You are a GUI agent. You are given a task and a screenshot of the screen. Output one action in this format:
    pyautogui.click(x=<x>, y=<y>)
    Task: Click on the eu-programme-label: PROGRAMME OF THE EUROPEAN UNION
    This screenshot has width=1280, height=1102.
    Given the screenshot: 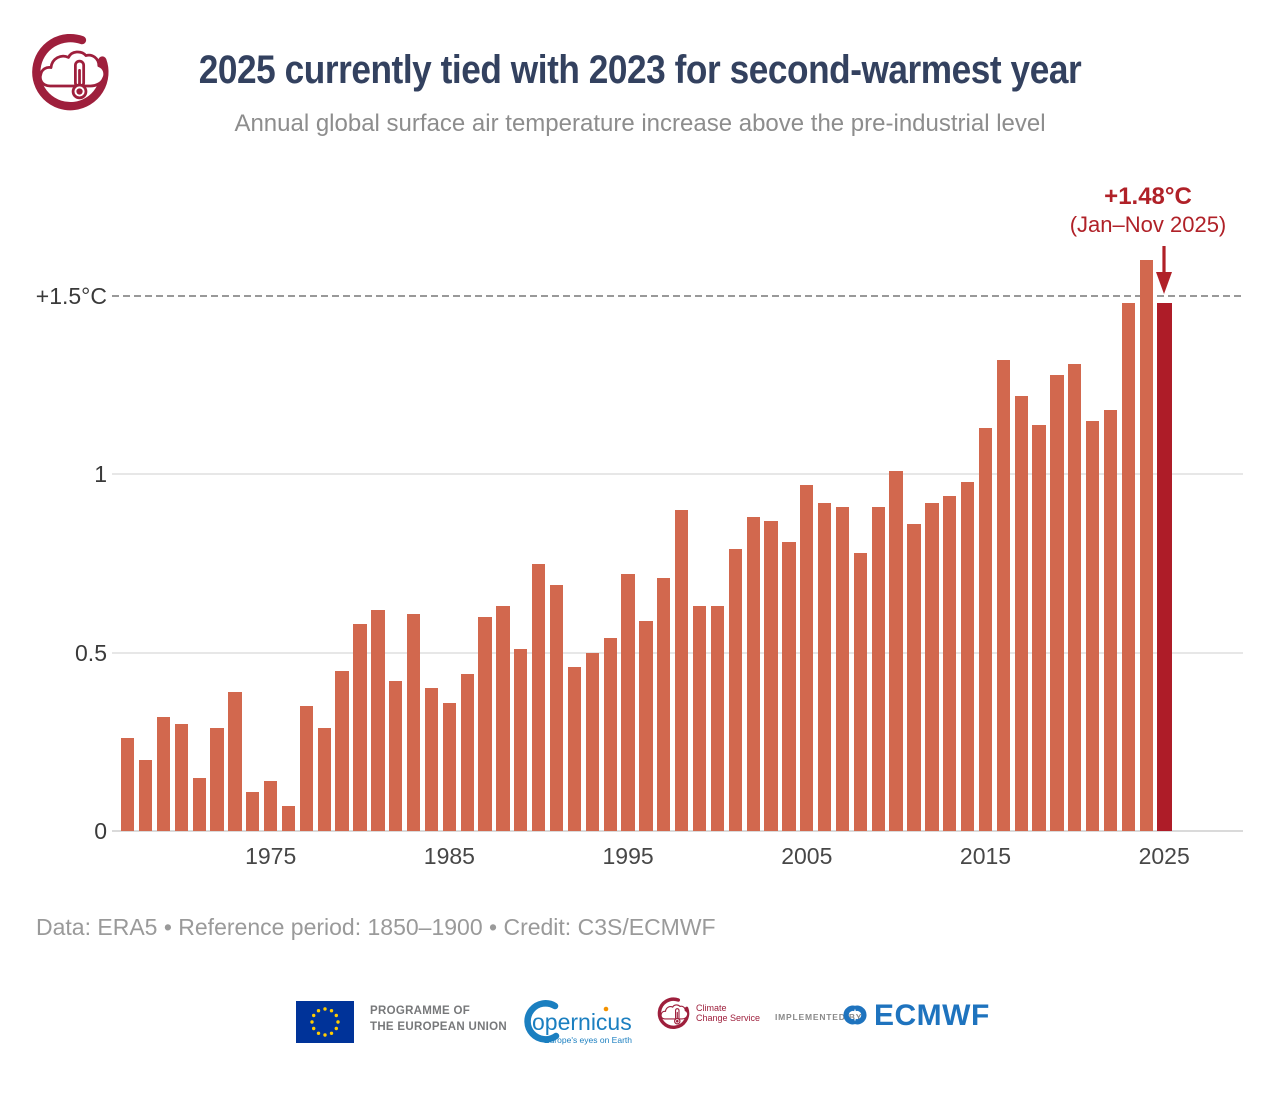 What is the action you would take?
    pyautogui.click(x=438, y=1019)
    